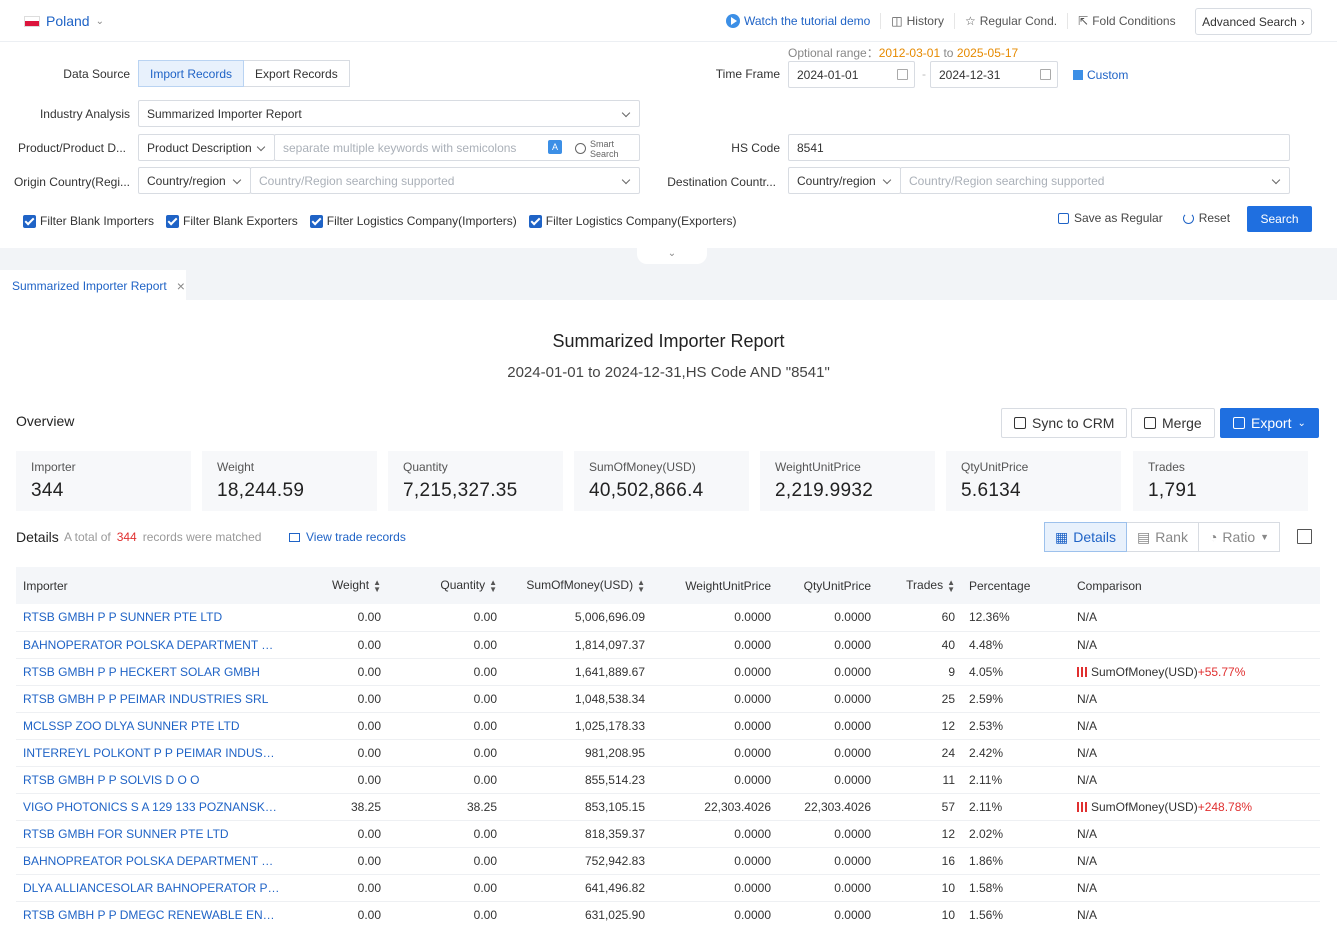  I want to click on tutorial-link: Watch the tutorial demo, so click(804, 21).